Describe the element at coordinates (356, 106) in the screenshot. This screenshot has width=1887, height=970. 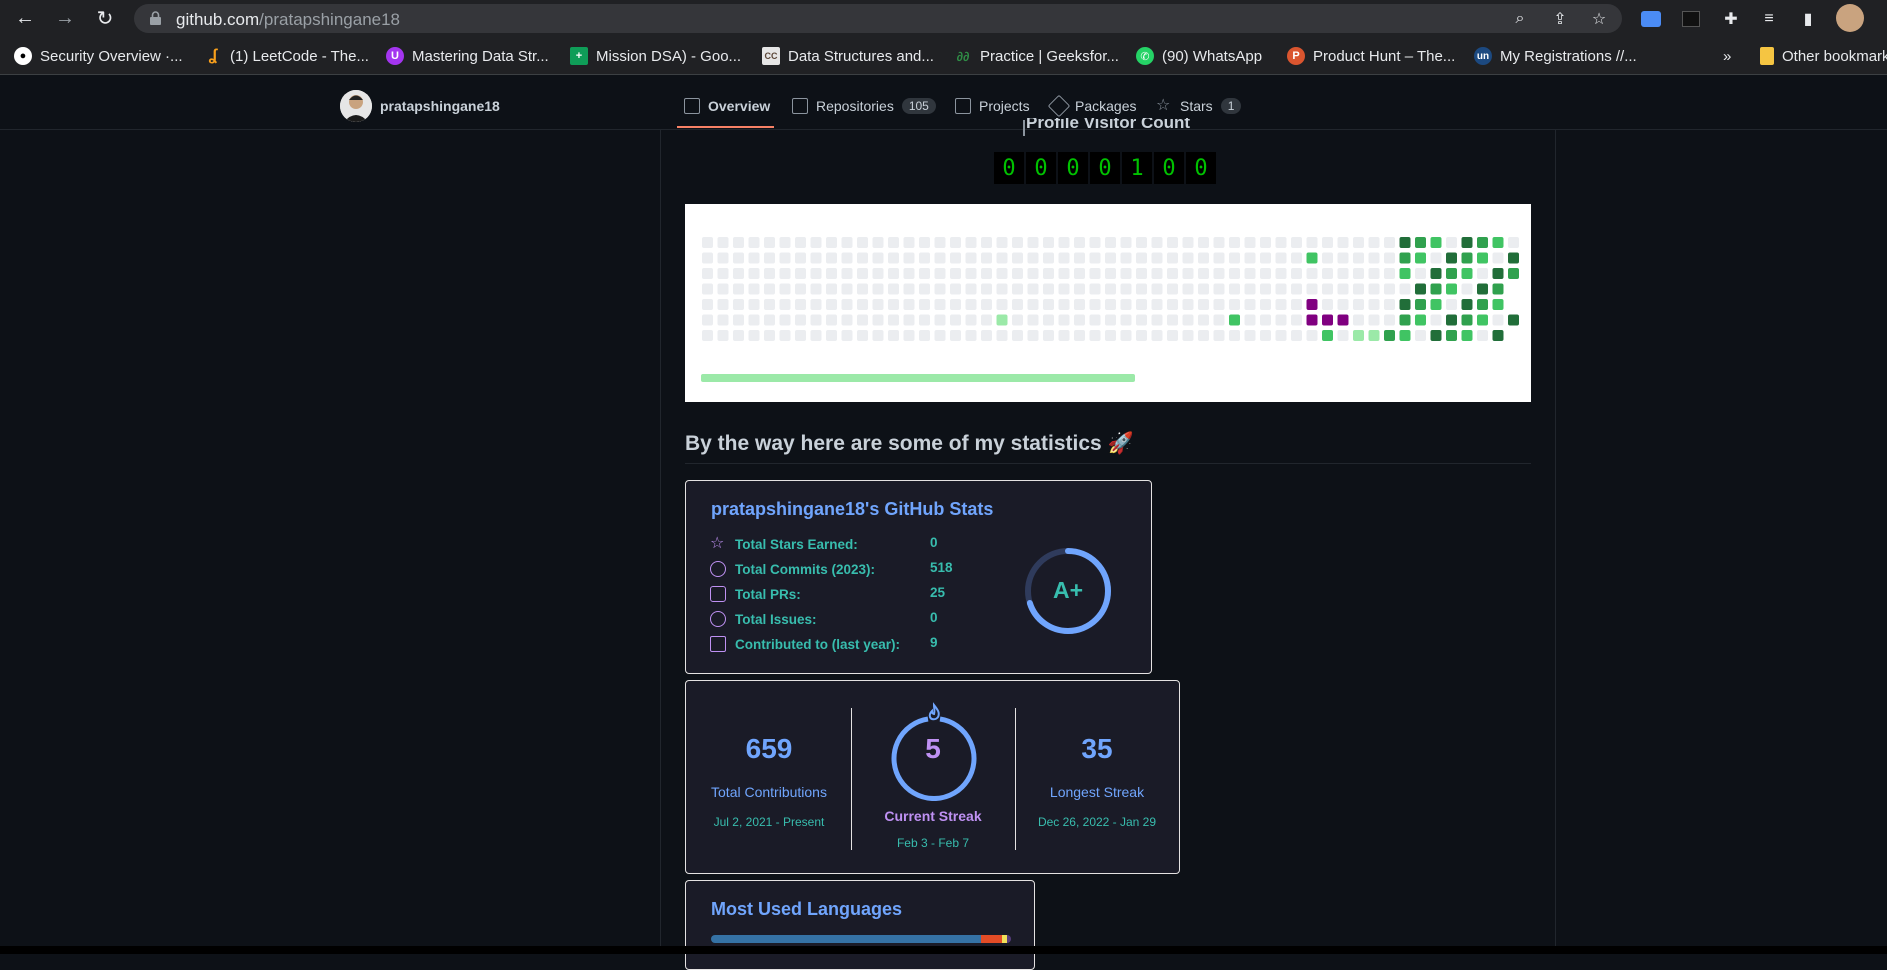
I see `avatar` at that location.